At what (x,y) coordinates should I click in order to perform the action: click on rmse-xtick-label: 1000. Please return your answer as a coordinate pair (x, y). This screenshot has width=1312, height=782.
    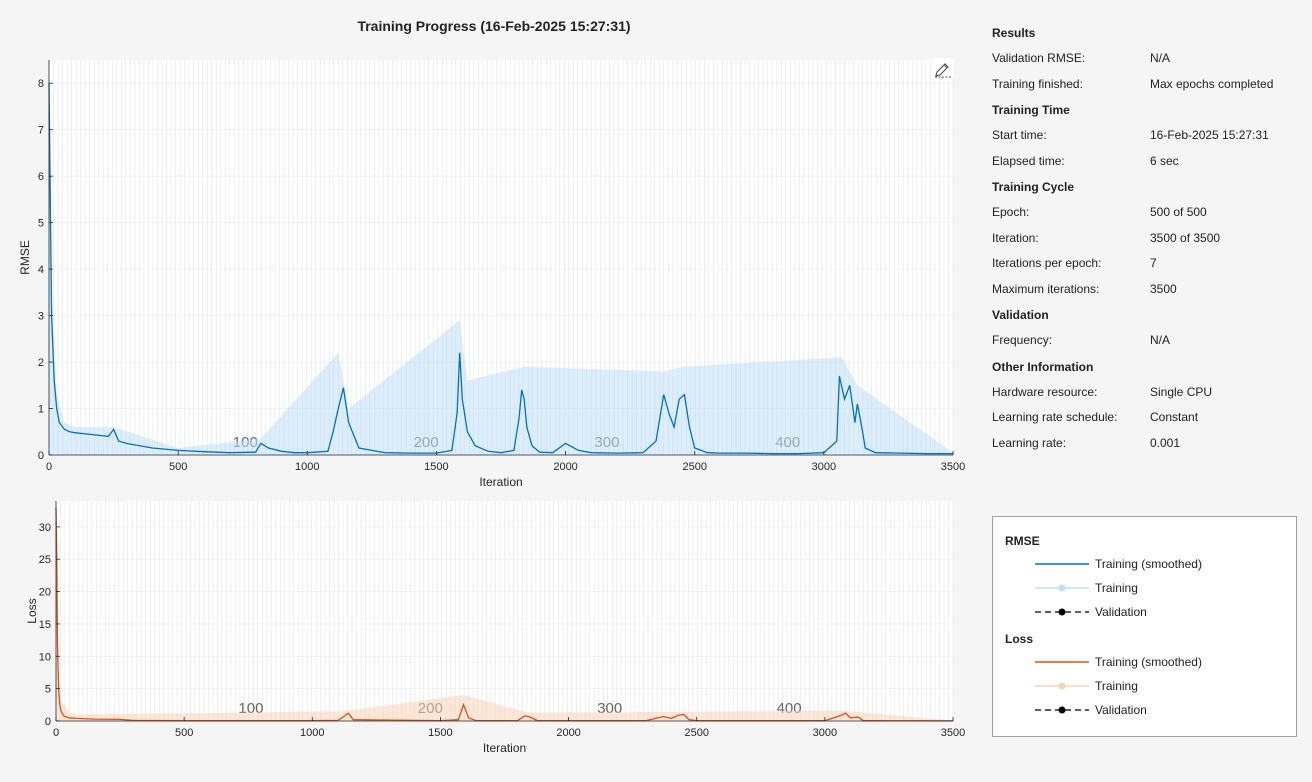
    Looking at the image, I should click on (307, 467).